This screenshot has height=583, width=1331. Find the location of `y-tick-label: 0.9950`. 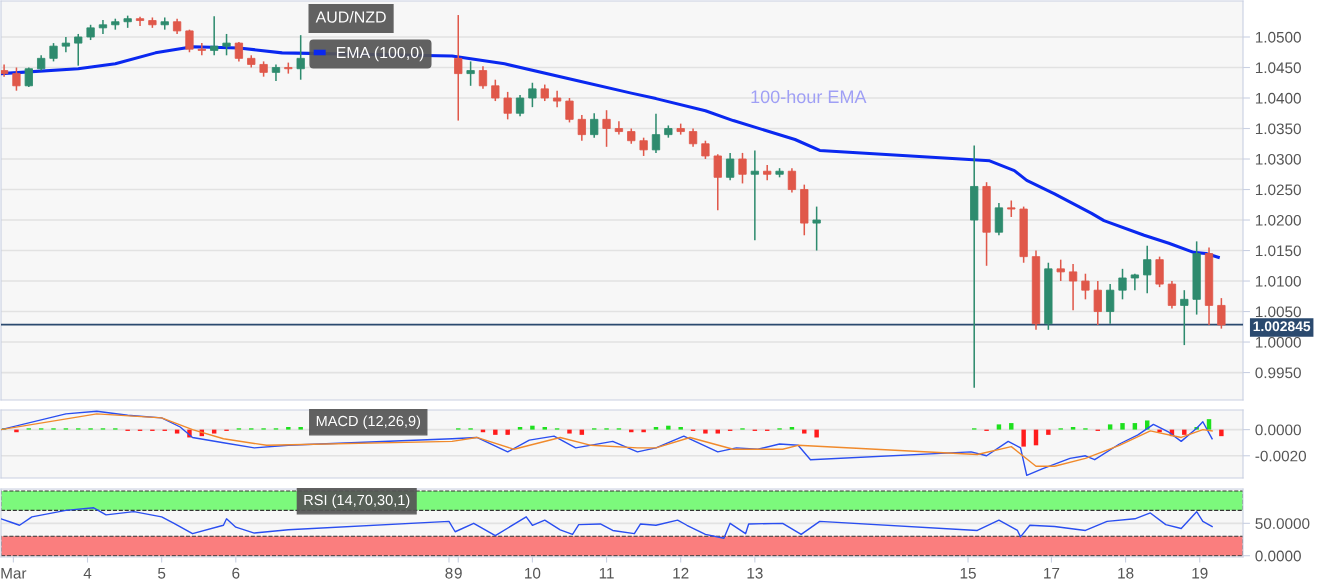

y-tick-label: 0.9950 is located at coordinates (1278, 373).